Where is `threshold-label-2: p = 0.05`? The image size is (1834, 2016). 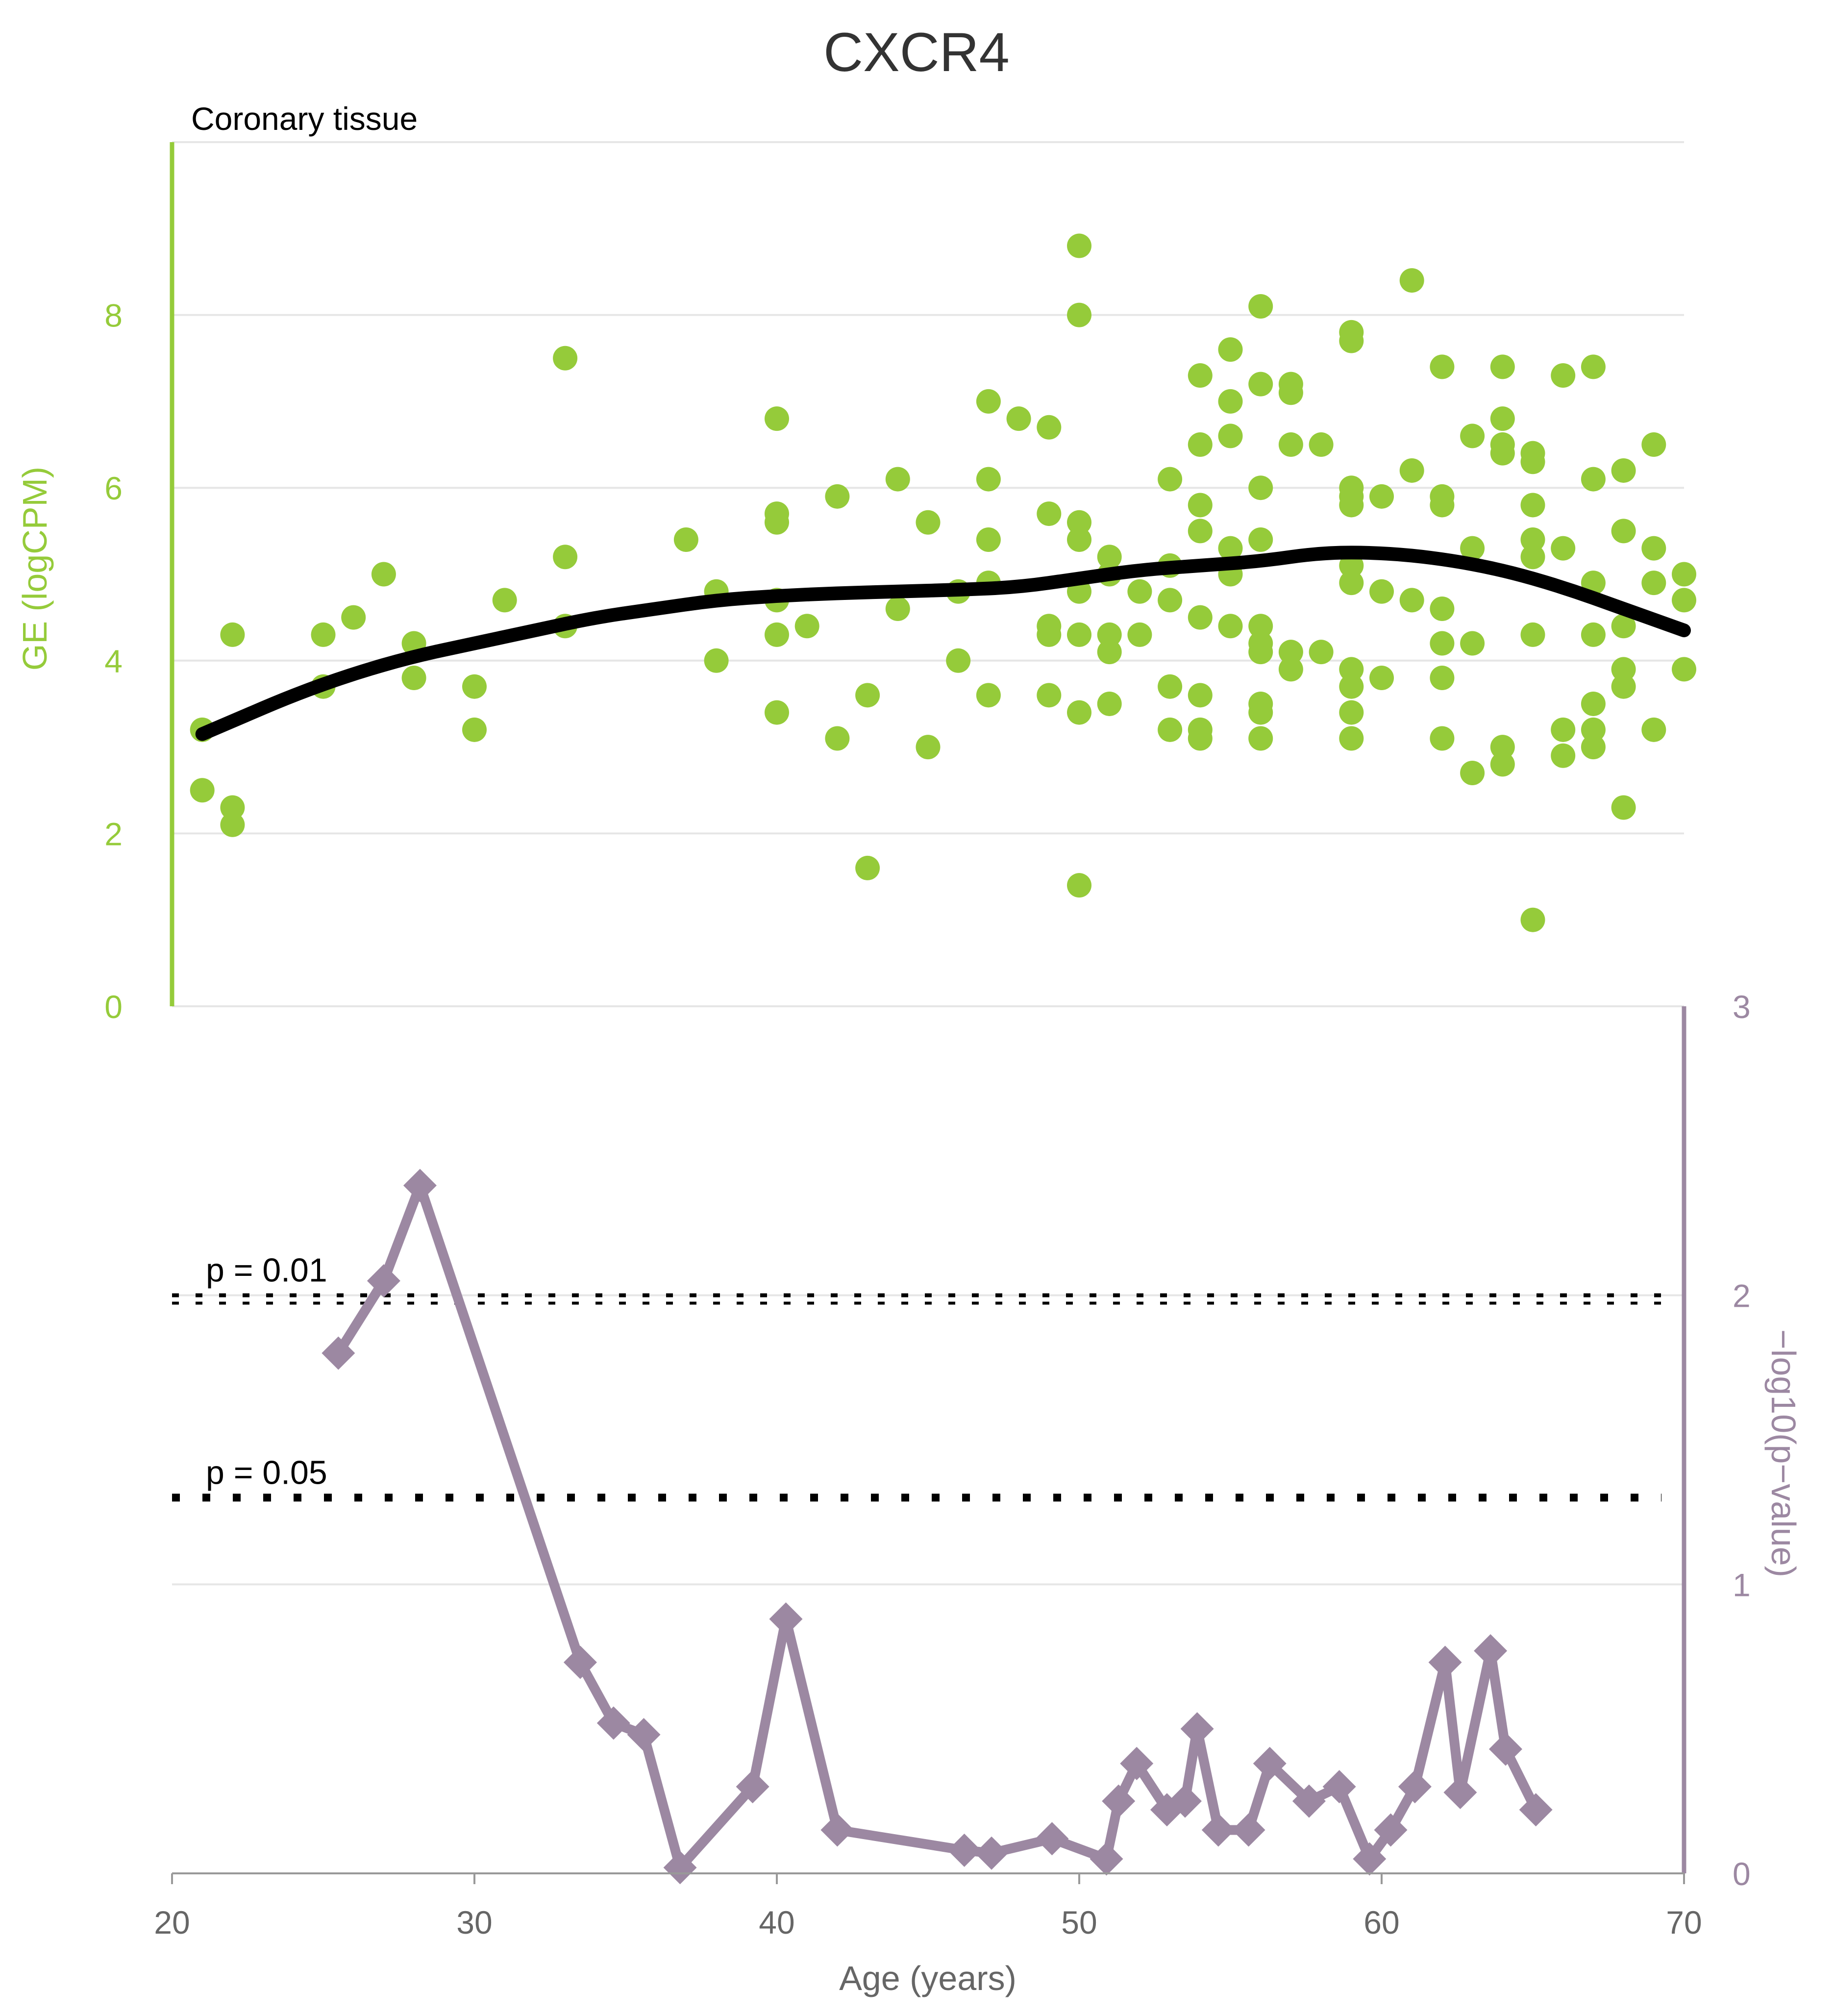 threshold-label-2: p = 0.05 is located at coordinates (266, 1472).